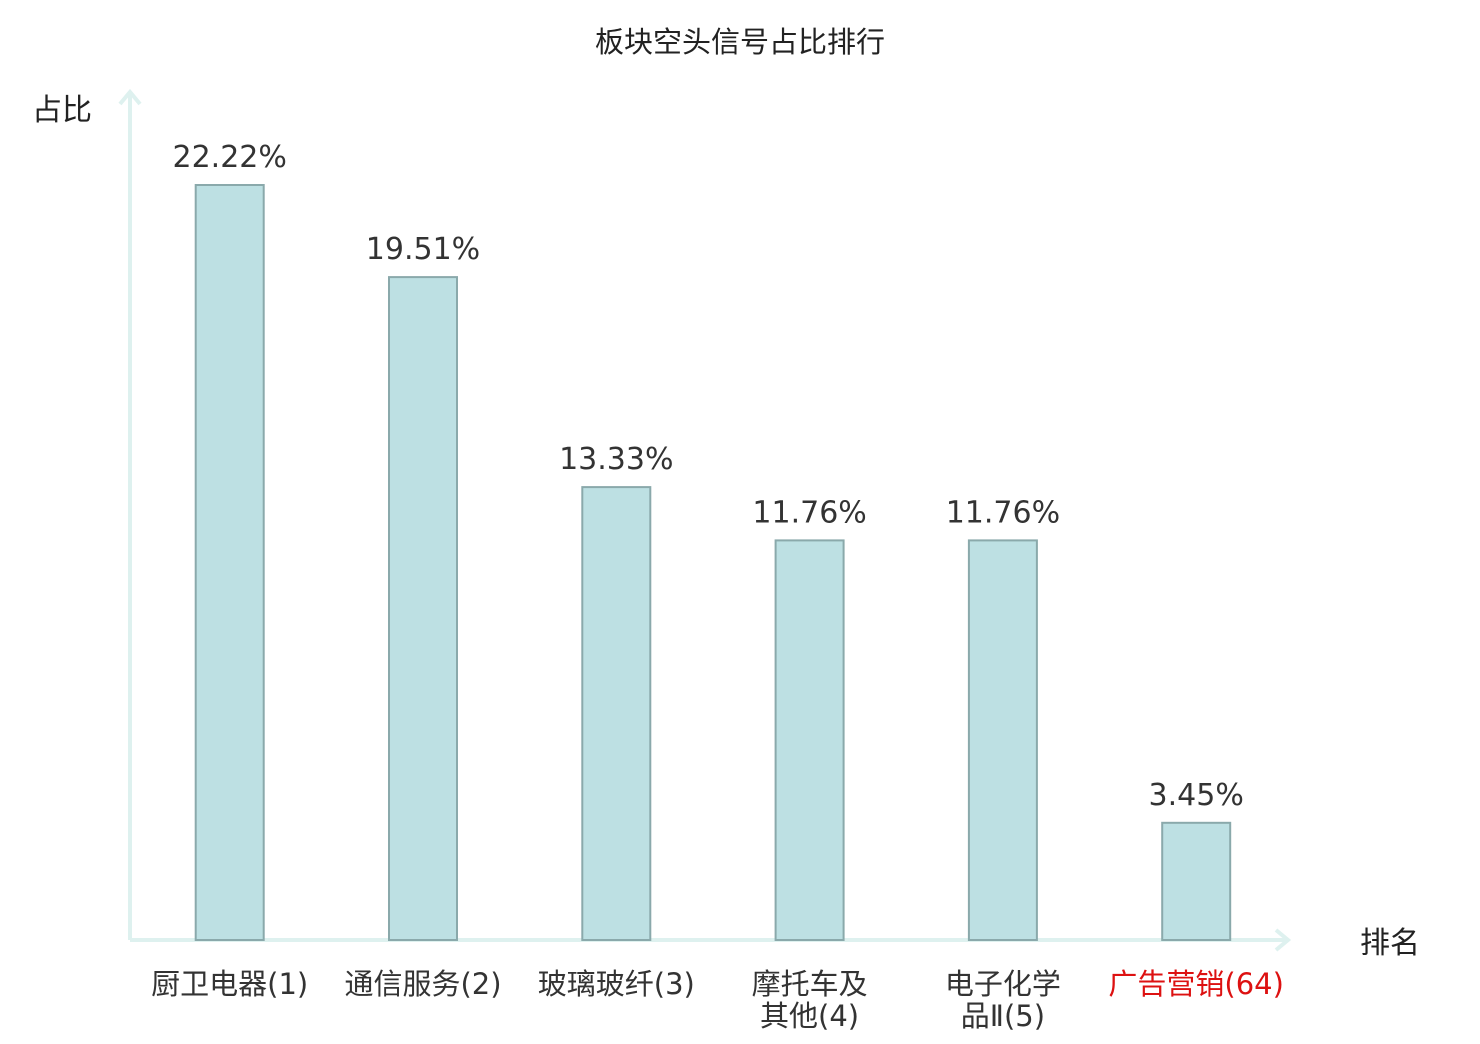 This screenshot has height=1044, width=1480. I want to click on y-axis-title: 占比, so click(62, 110).